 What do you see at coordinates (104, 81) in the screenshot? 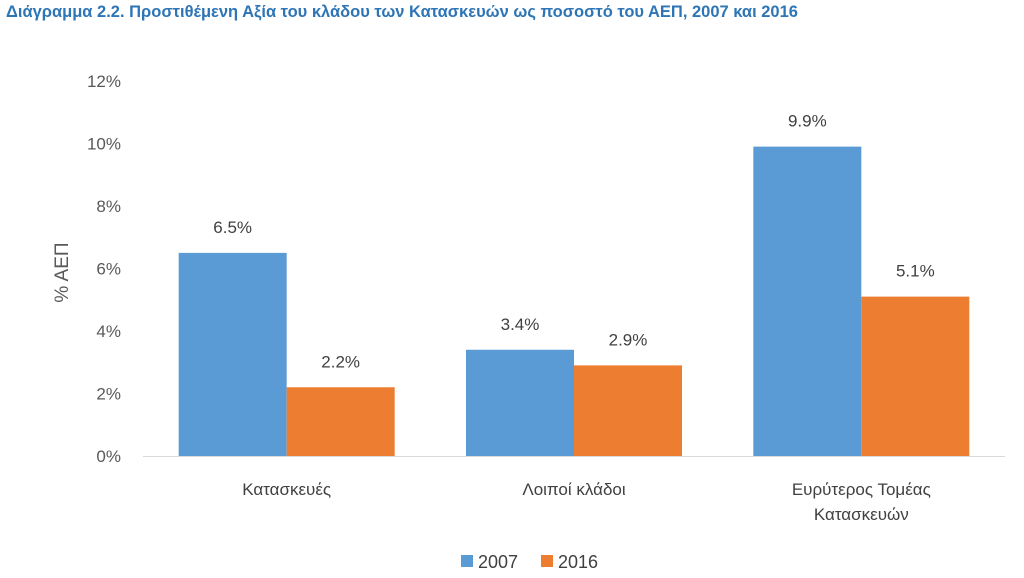
I see `y-tick-label: 12%` at bounding box center [104, 81].